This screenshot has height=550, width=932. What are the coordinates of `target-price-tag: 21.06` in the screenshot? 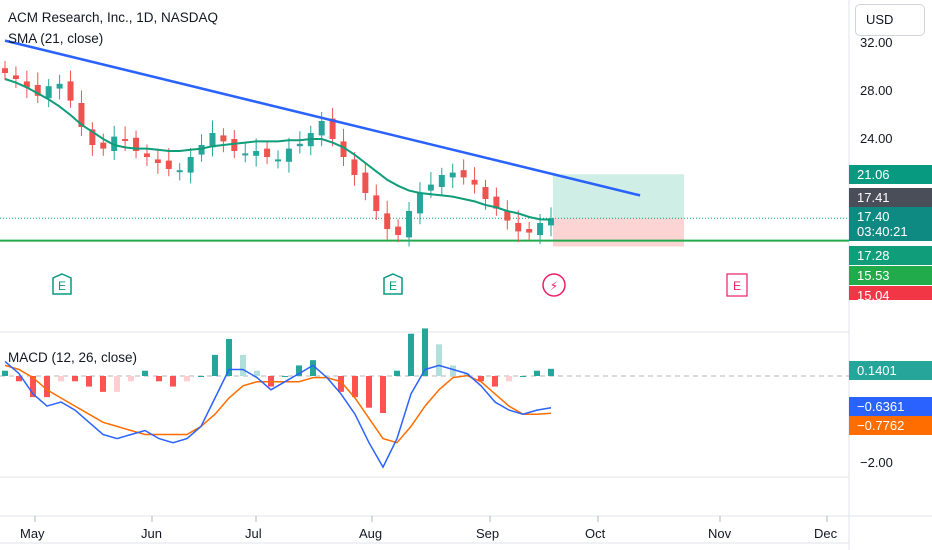 It's located at (890, 174).